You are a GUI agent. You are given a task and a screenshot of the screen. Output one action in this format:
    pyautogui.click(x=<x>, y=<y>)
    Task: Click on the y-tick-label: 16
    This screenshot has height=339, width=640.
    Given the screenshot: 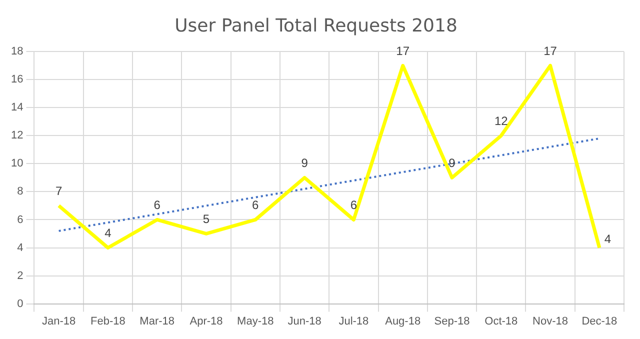 What is the action you would take?
    pyautogui.click(x=17, y=80)
    